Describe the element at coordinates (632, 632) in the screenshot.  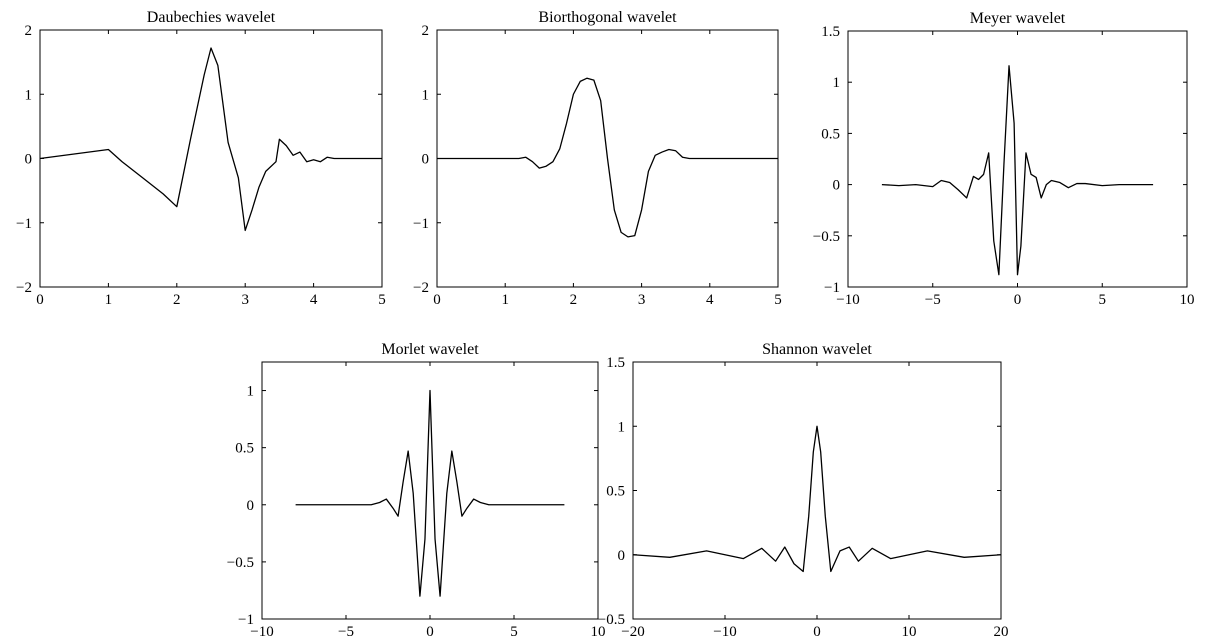
I see `x-tick-label: −20` at that location.